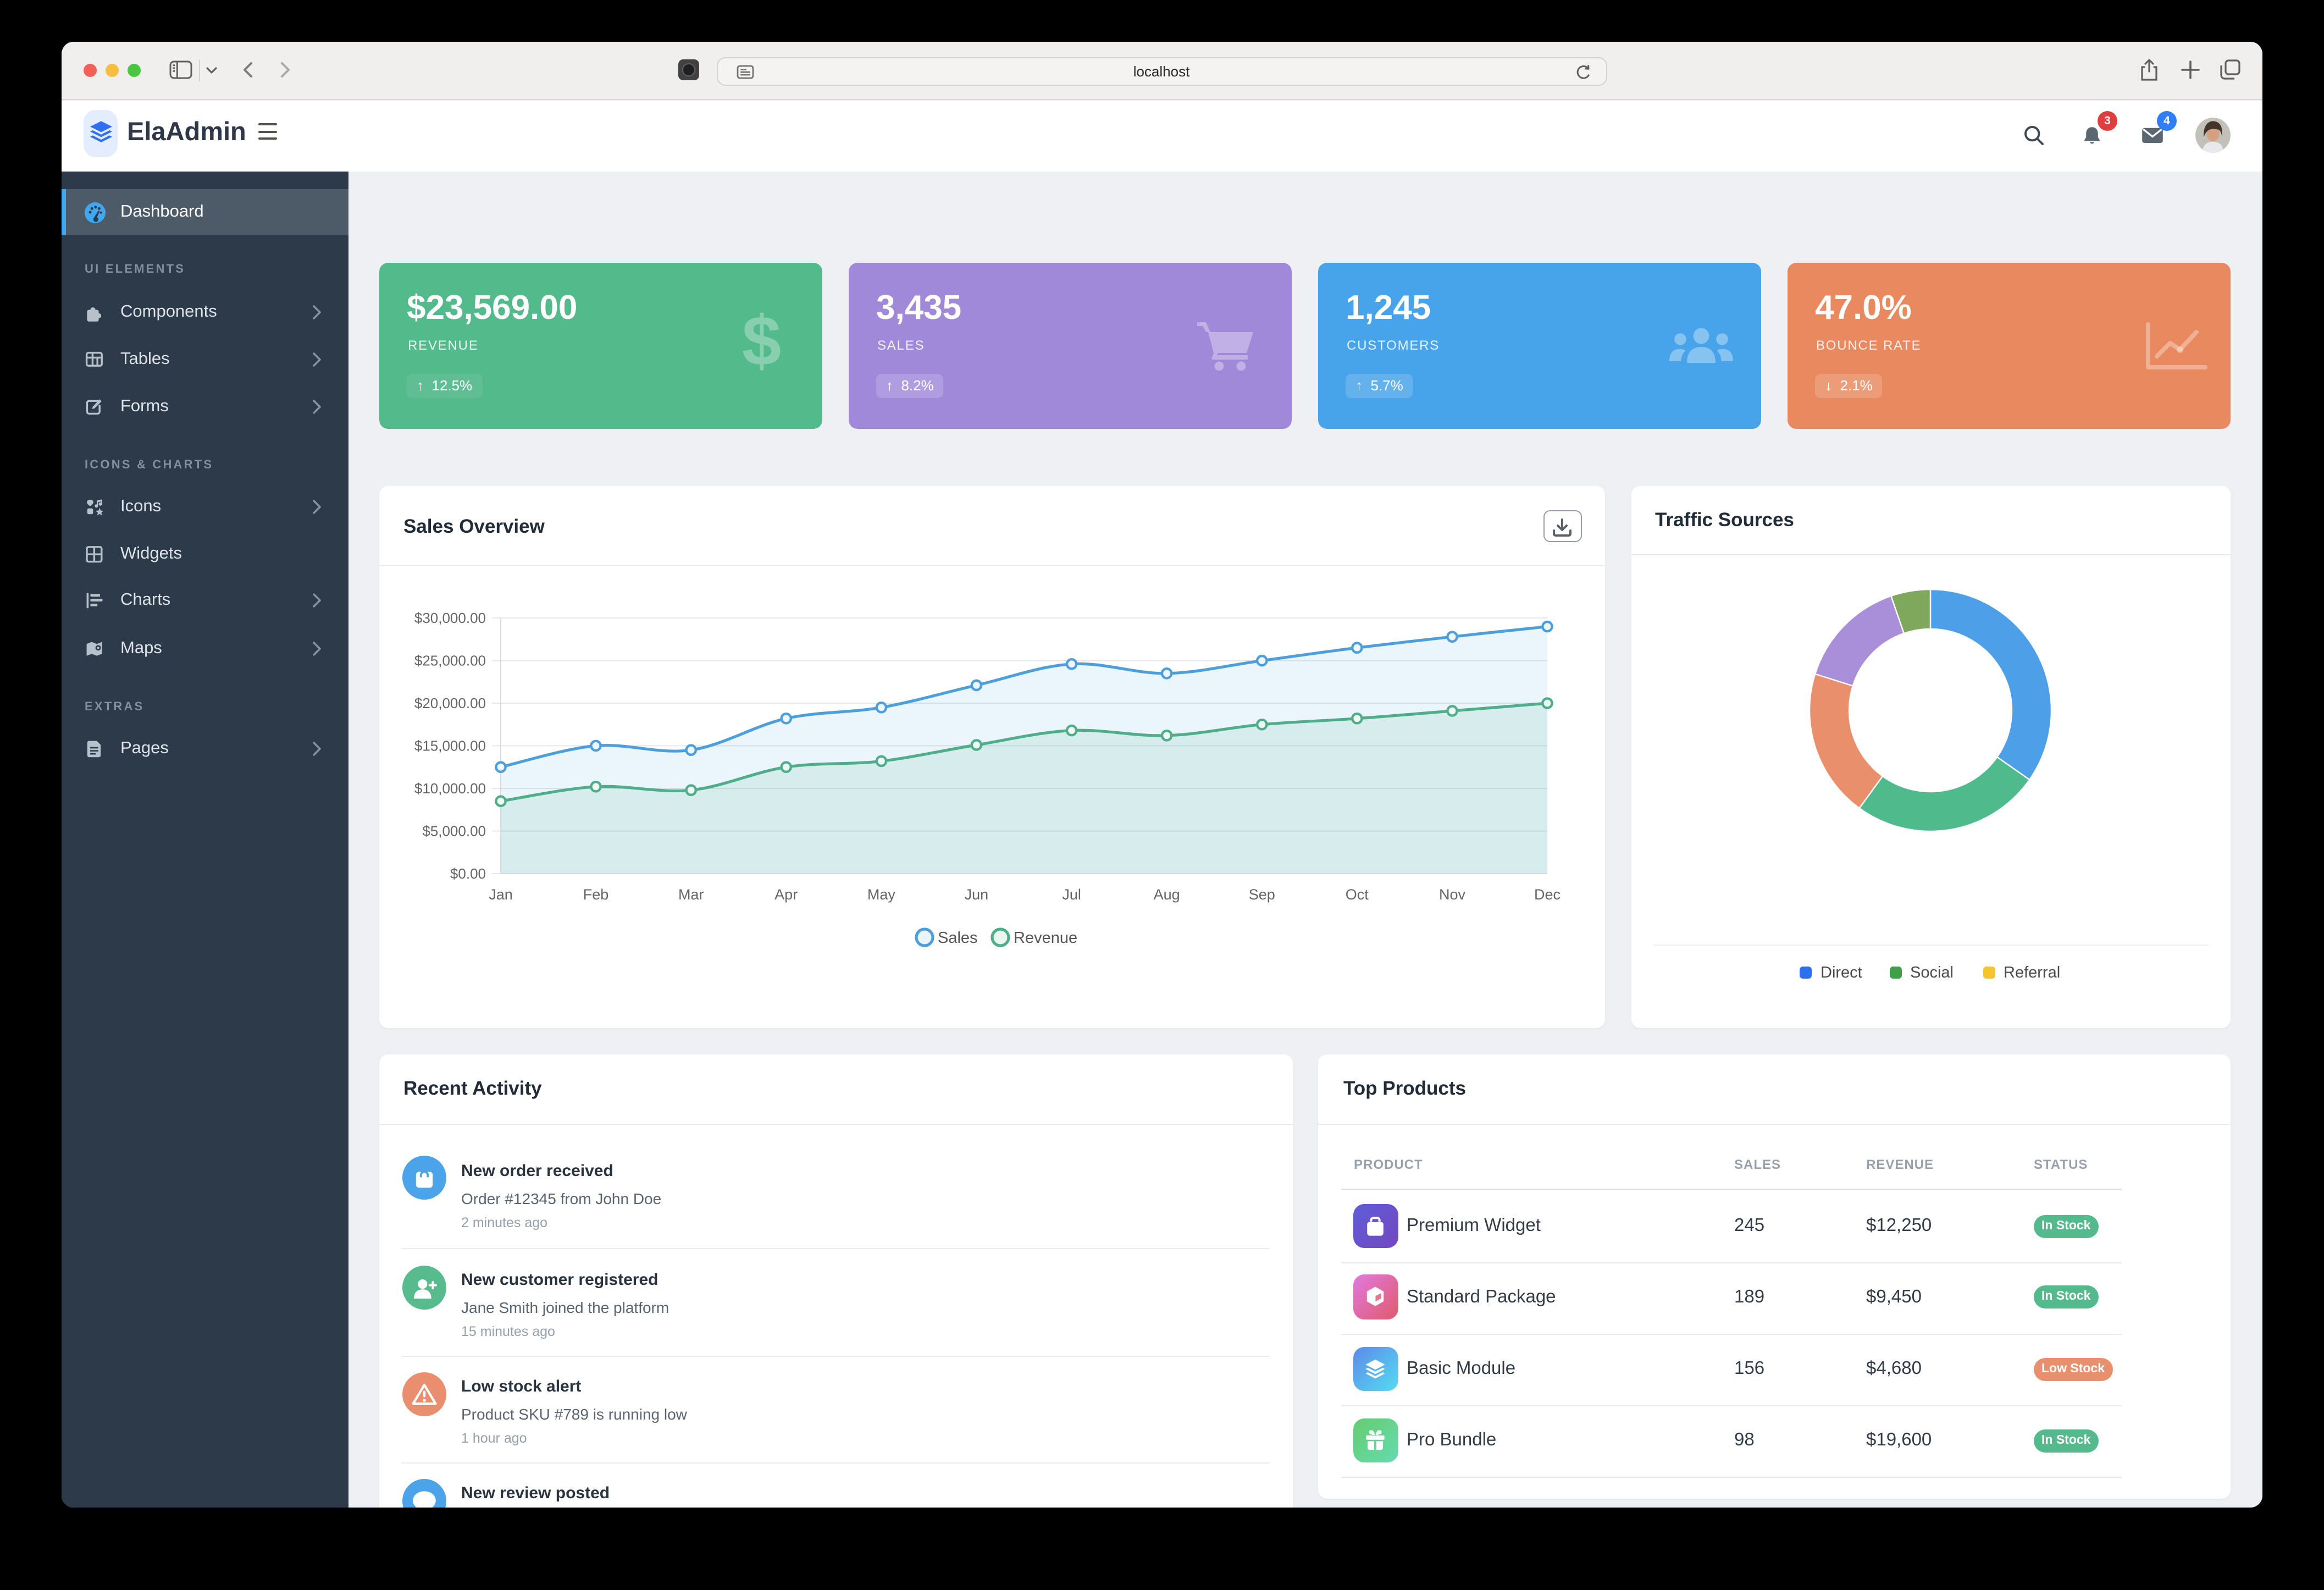 Image resolution: width=2324 pixels, height=1590 pixels. Describe the element at coordinates (1358, 894) in the screenshot. I see `svg-text: Oct` at that location.